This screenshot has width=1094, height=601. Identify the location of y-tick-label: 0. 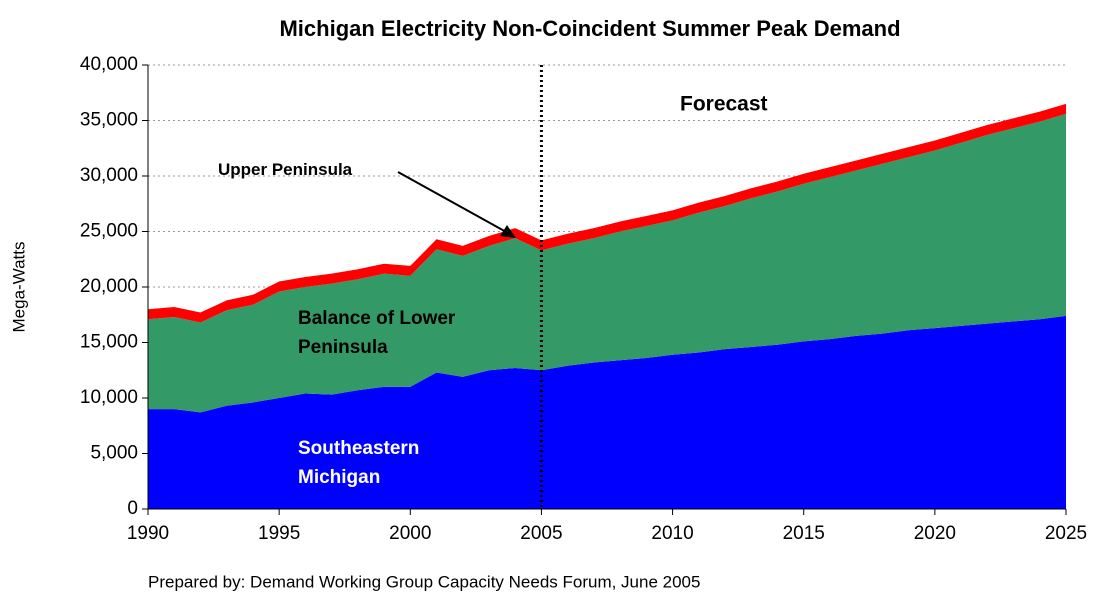
(132, 508).